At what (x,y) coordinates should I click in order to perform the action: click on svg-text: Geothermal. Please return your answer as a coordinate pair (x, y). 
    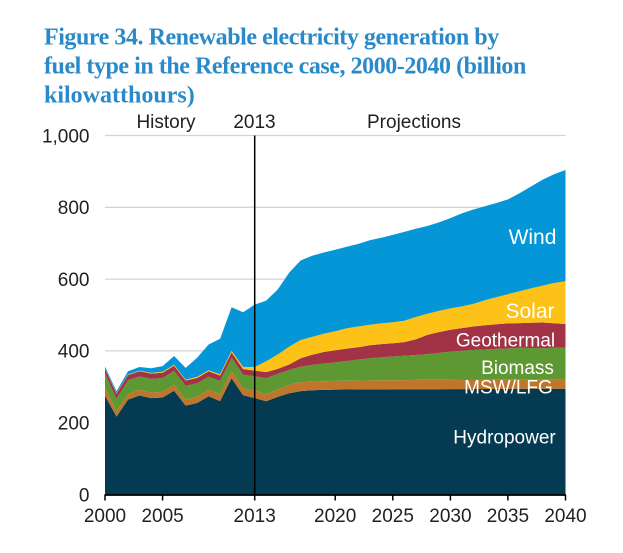
    Looking at the image, I should click on (505, 341).